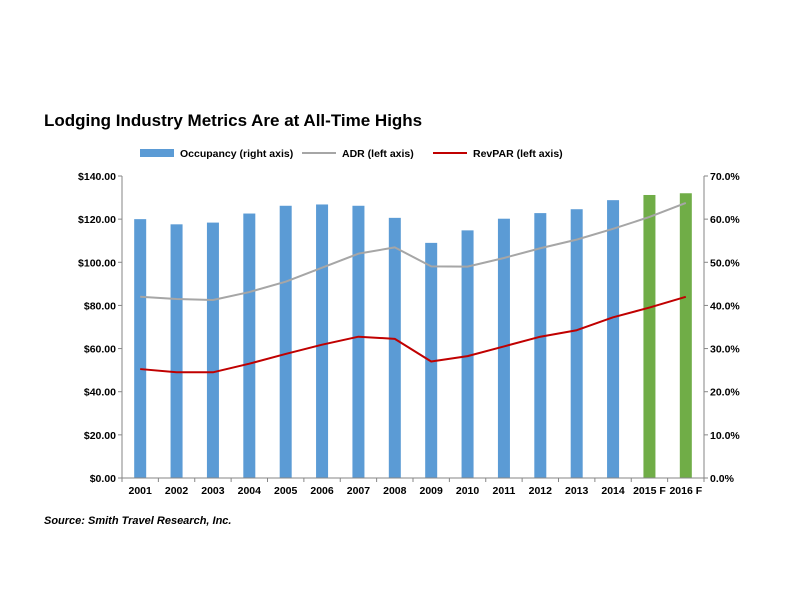 The height and width of the screenshot is (600, 800). I want to click on legend-label: RevPAR (left axis), so click(518, 154).